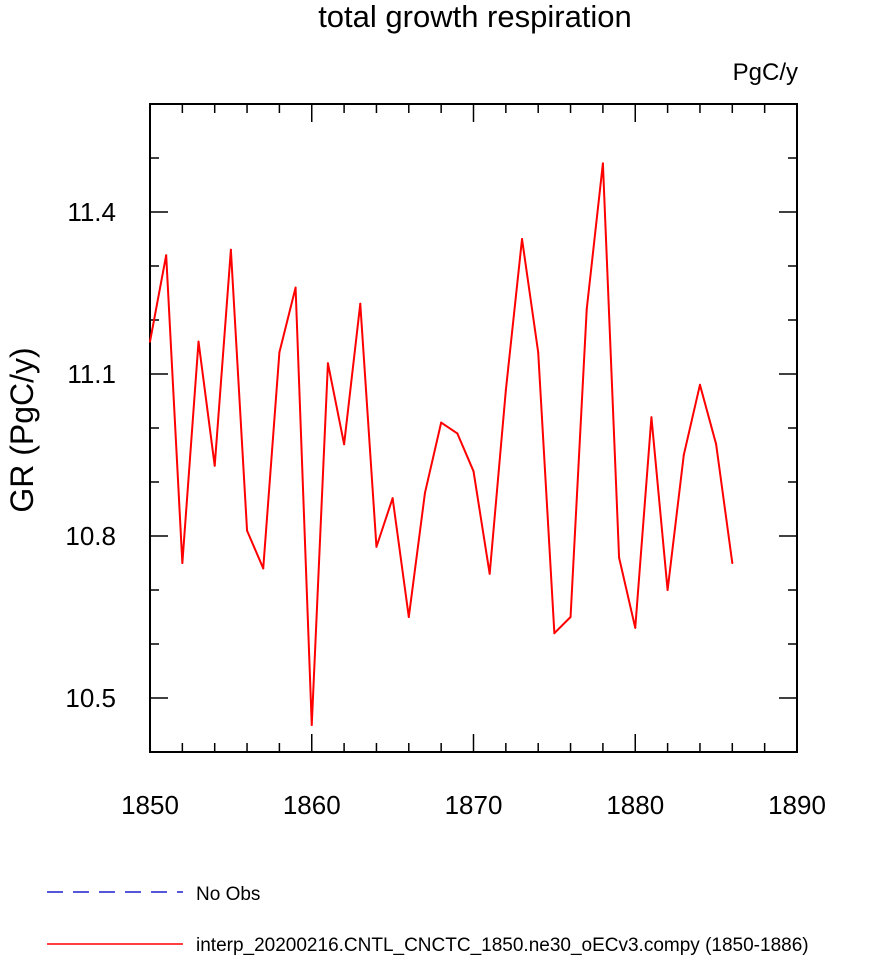 The height and width of the screenshot is (958, 896). Describe the element at coordinates (91, 212) in the screenshot. I see `y-tick-label: 11.4` at that location.